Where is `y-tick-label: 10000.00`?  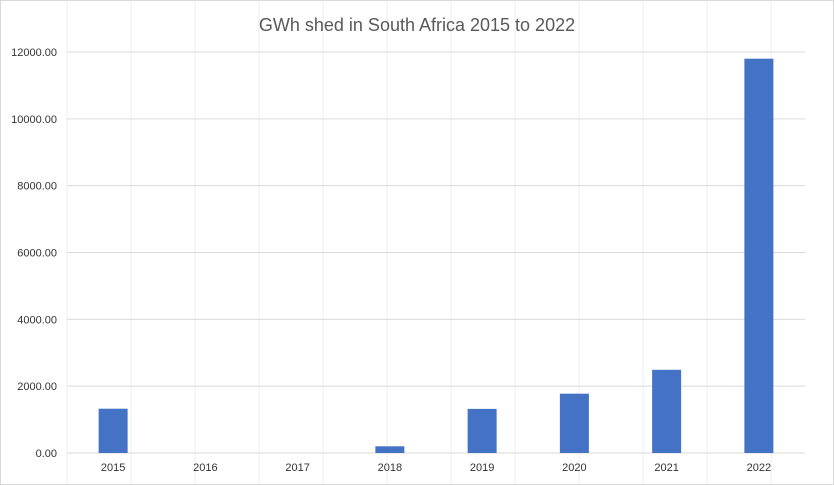
y-tick-label: 10000.00 is located at coordinates (34, 120).